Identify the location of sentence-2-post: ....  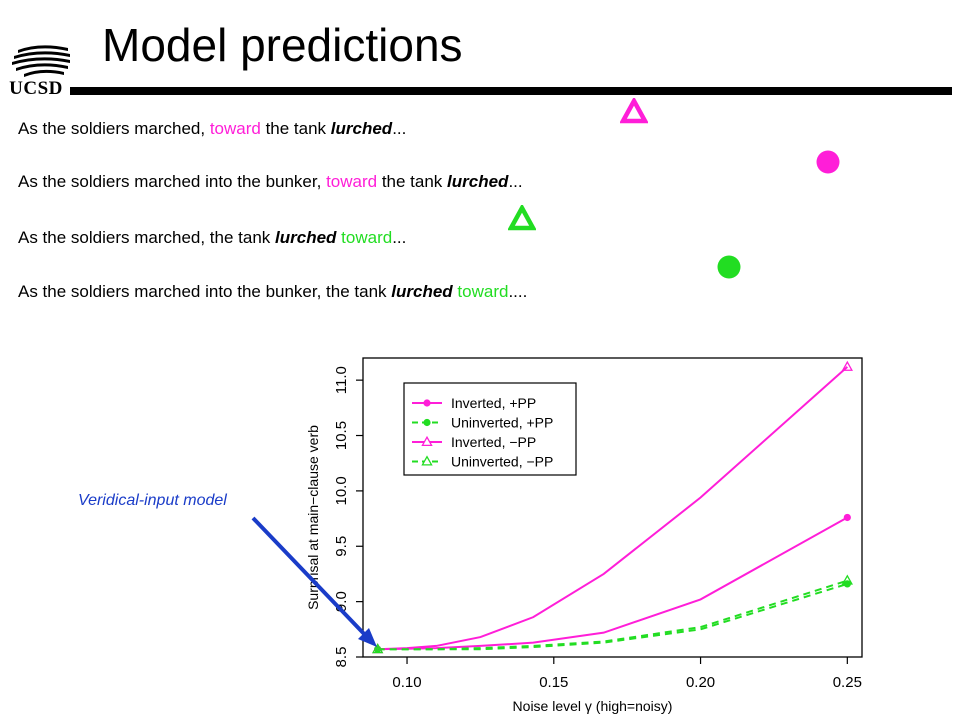
(515, 181).